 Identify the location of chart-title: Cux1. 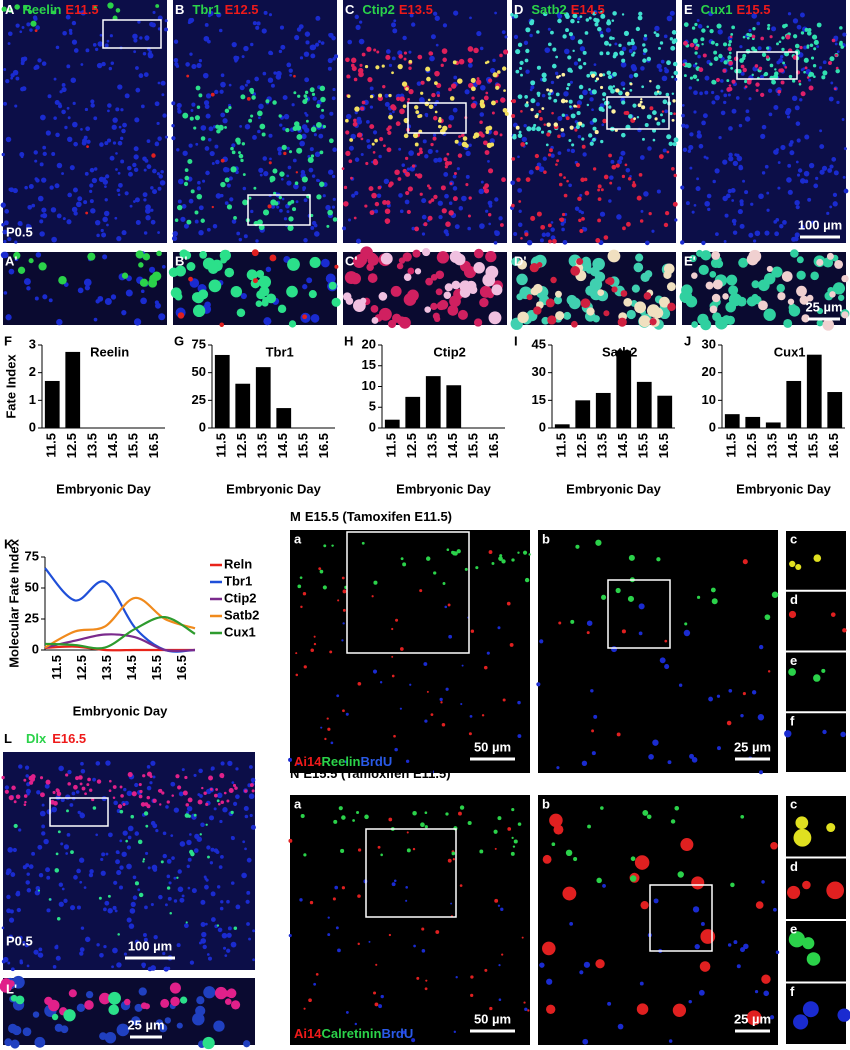
(790, 351).